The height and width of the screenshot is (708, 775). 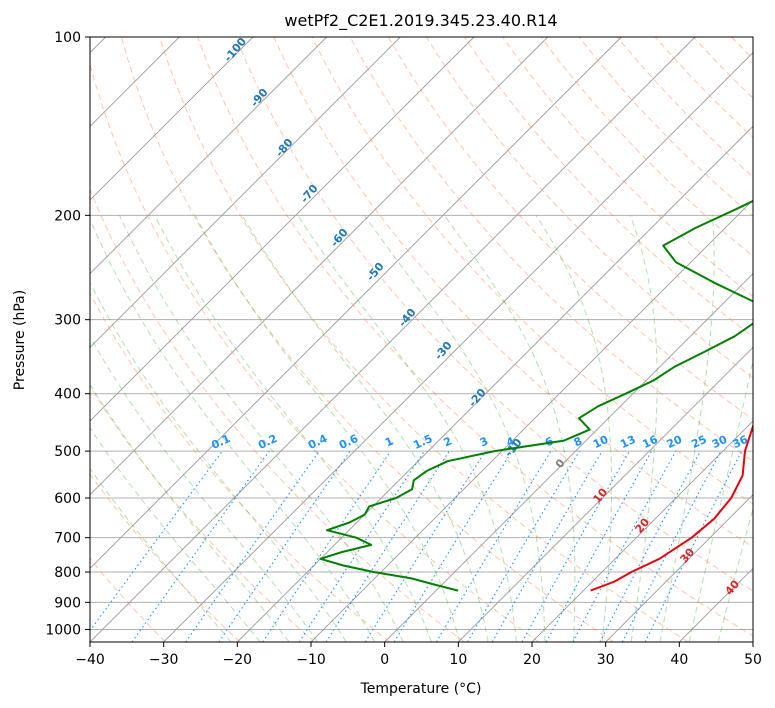 What do you see at coordinates (67, 603) in the screenshot?
I see `y-tick-label: 900` at bounding box center [67, 603].